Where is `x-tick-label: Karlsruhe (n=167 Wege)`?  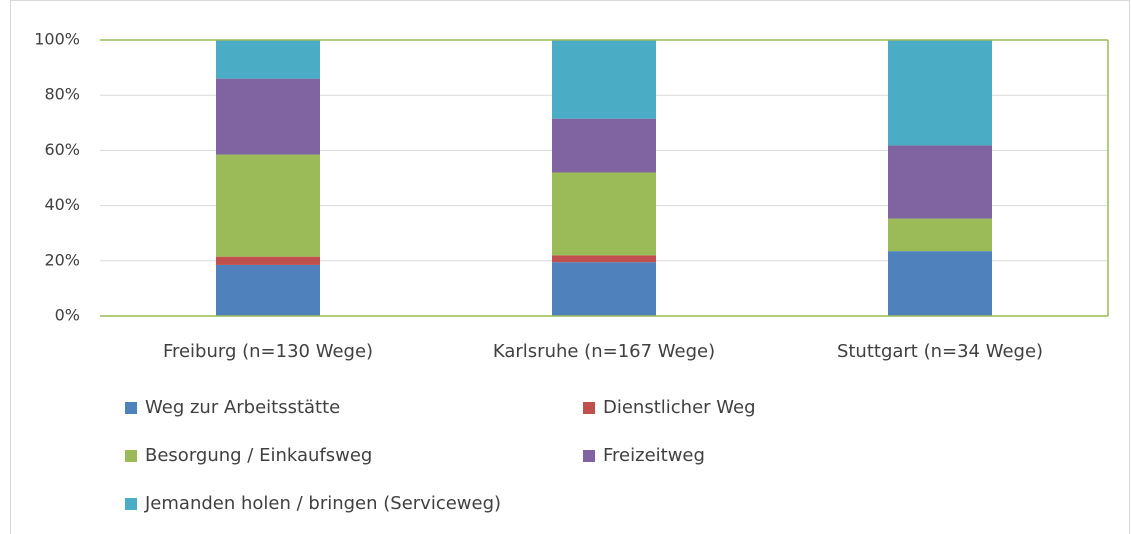 x-tick-label: Karlsruhe (n=167 Wege) is located at coordinates (604, 351).